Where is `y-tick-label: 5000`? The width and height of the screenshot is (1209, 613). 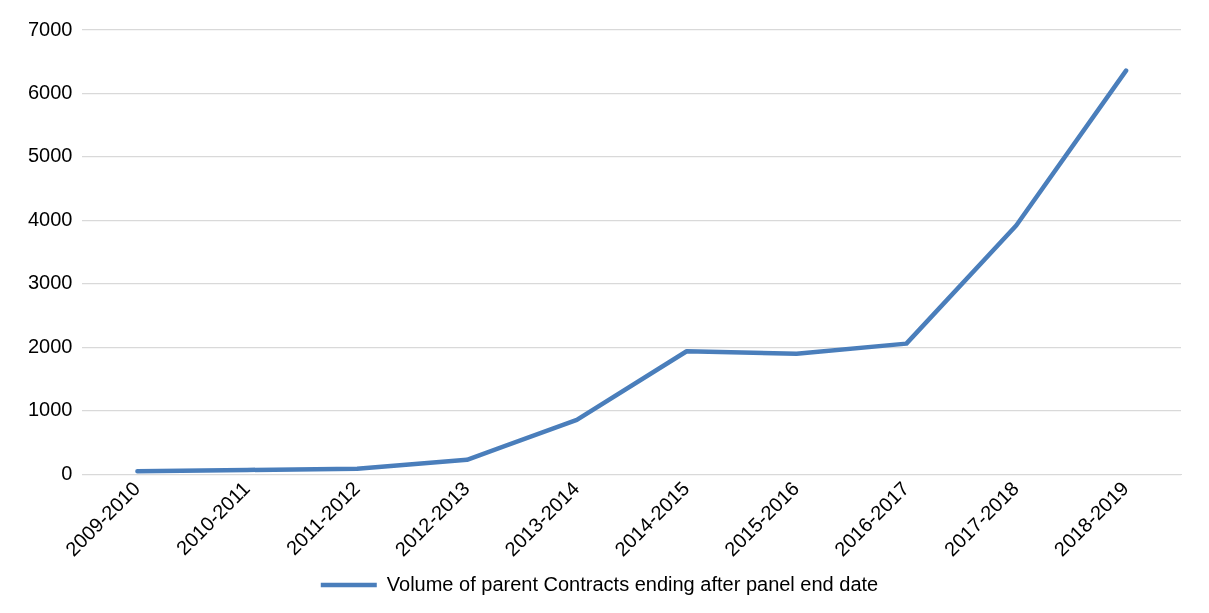 y-tick-label: 5000 is located at coordinates (50, 155).